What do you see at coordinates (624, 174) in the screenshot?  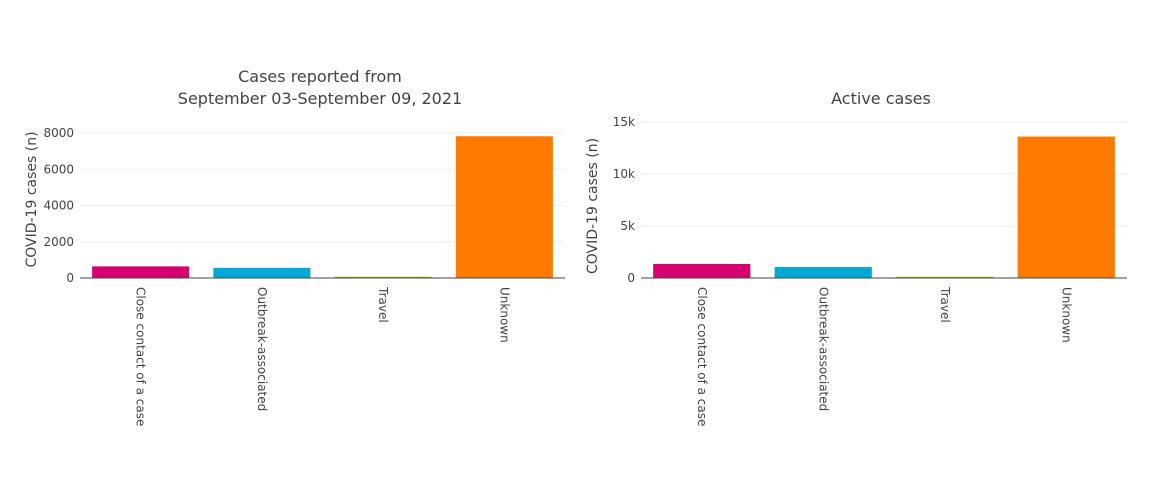 I see `y-tick-label: 10k` at bounding box center [624, 174].